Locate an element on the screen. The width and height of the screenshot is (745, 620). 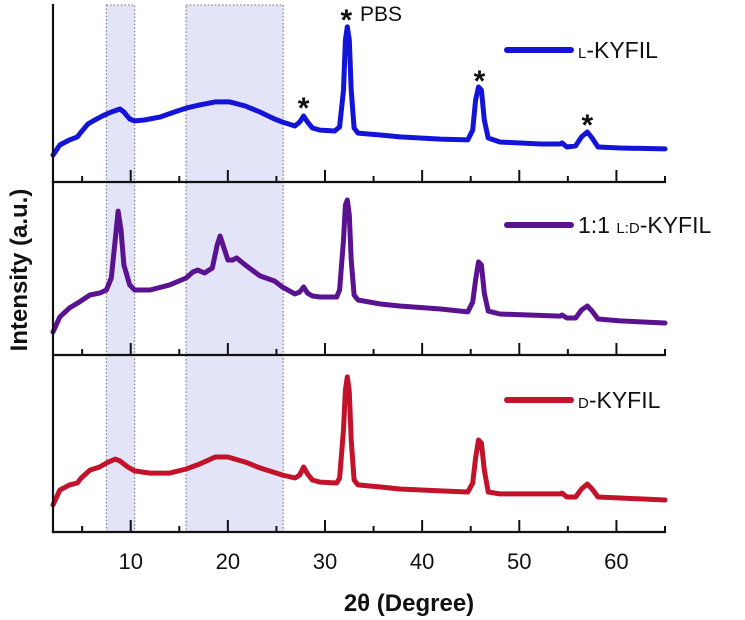
x-tick-label: 60 is located at coordinates (616, 561).